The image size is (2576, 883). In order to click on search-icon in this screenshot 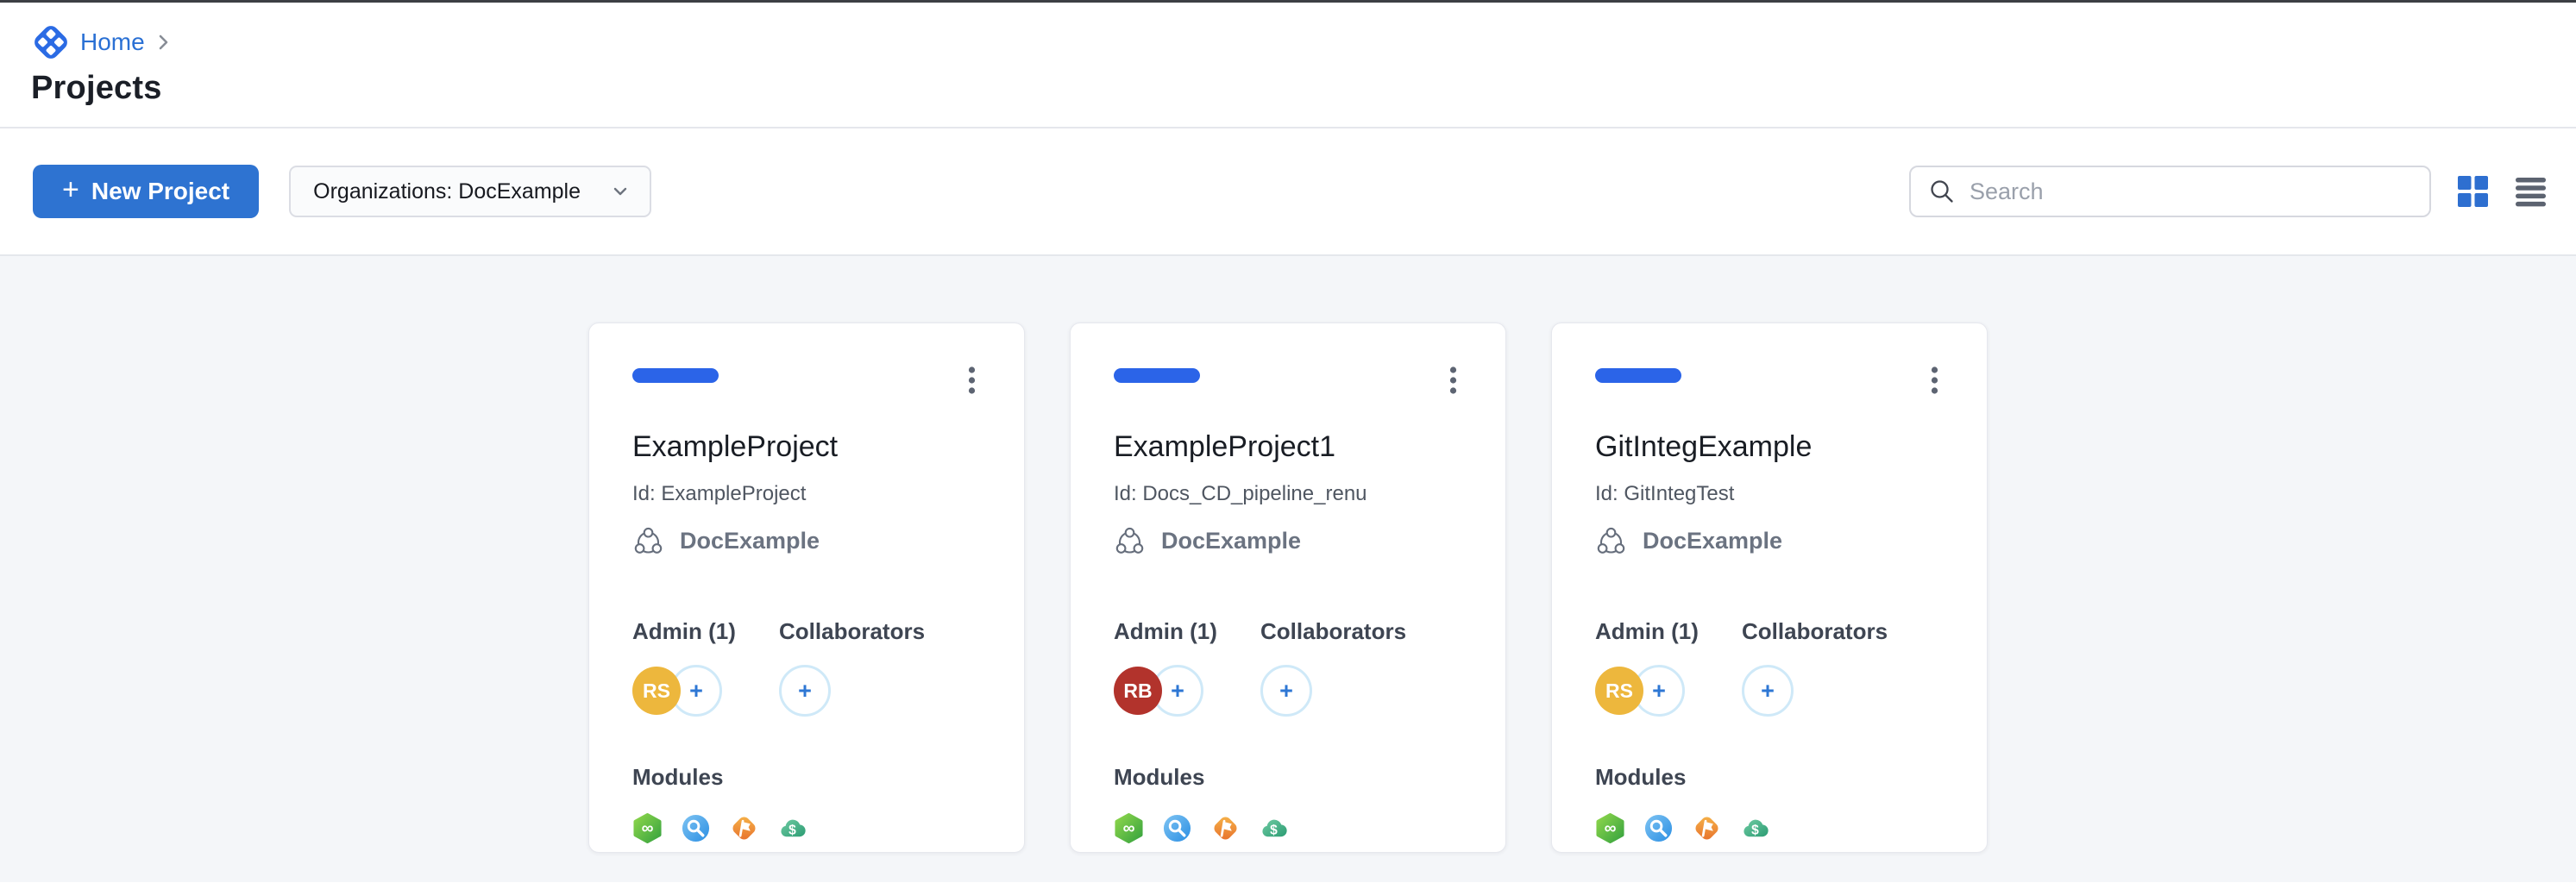, I will do `click(1942, 192)`.